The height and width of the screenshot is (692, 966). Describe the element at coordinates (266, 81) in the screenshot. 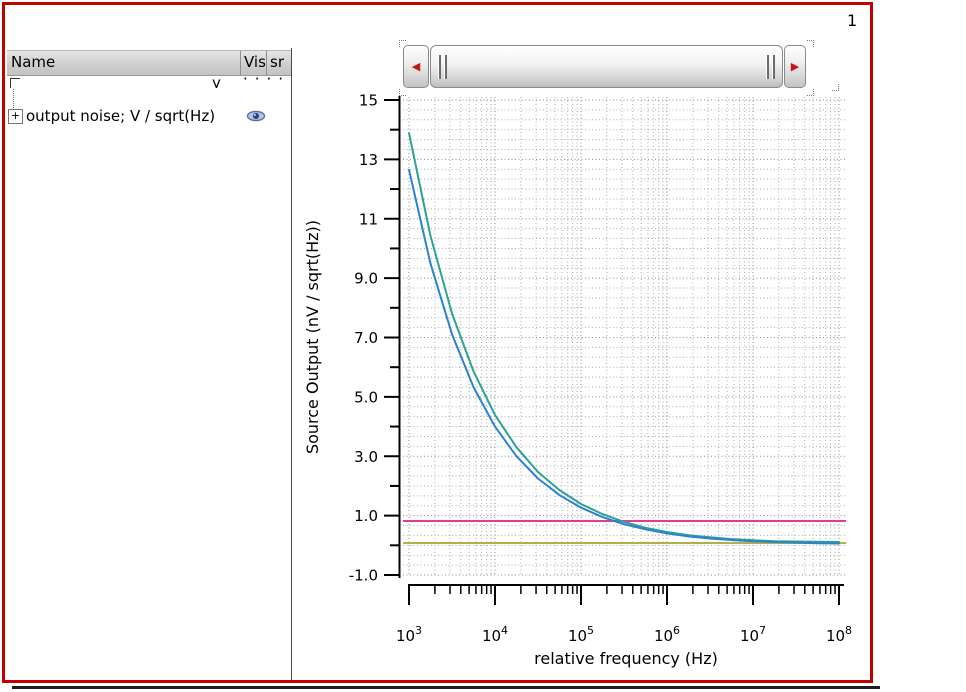

I see `clipped-dots-fragment: ····` at that location.